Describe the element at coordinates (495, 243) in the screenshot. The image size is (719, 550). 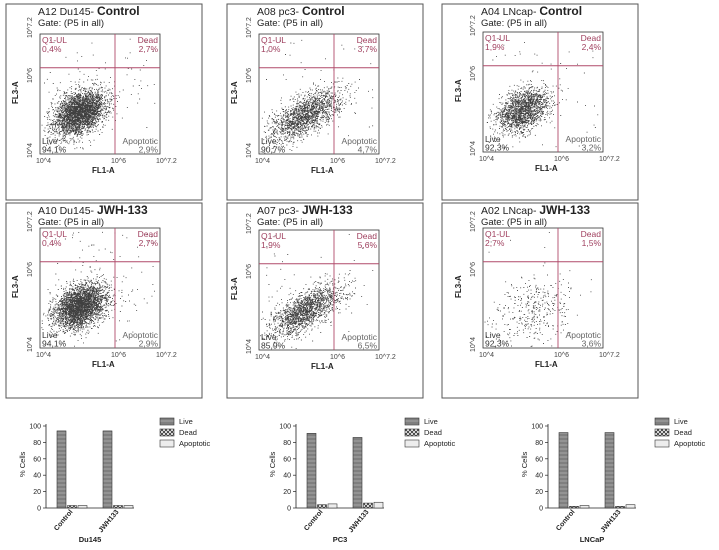
I see `quadrant-ul-percent: 2,7%` at that location.